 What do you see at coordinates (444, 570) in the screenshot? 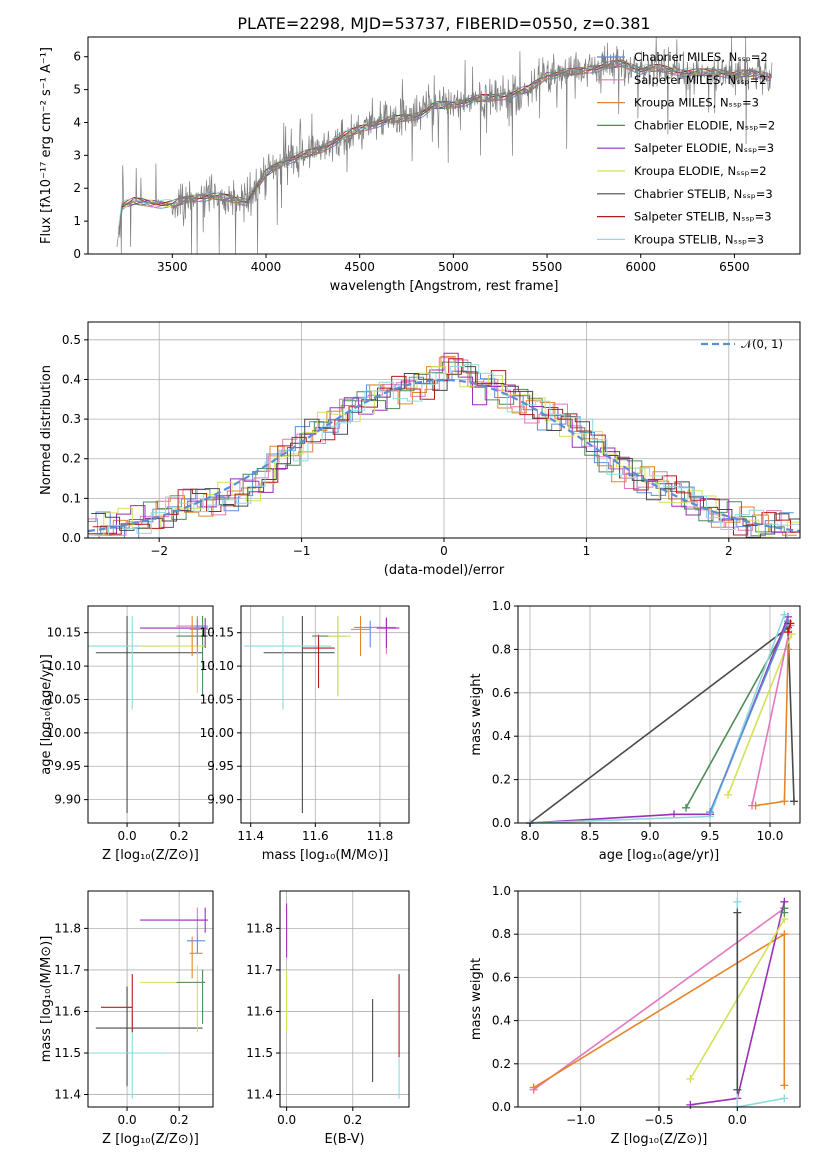
I see `x-axis-label: (data-model)/error` at bounding box center [444, 570].